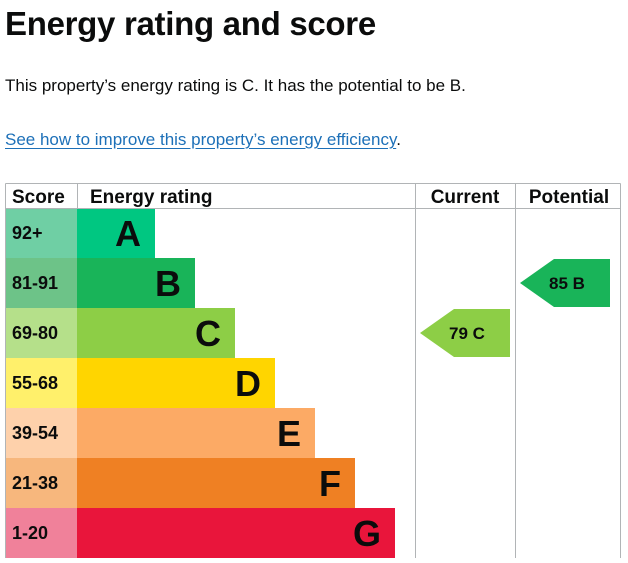 The height and width of the screenshot is (563, 628). I want to click on header-score: Score, so click(38, 197).